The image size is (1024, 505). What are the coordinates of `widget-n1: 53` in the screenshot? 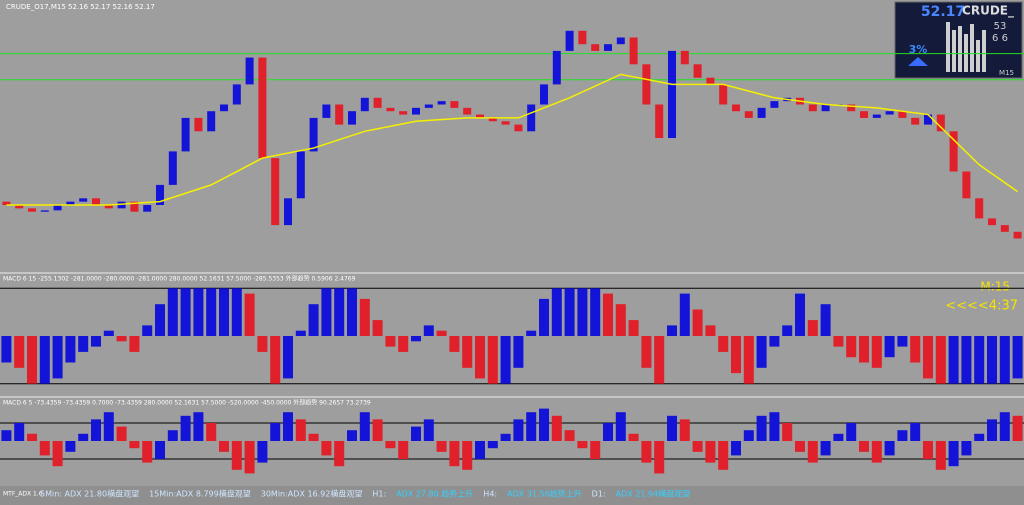 It's located at (1000, 26).